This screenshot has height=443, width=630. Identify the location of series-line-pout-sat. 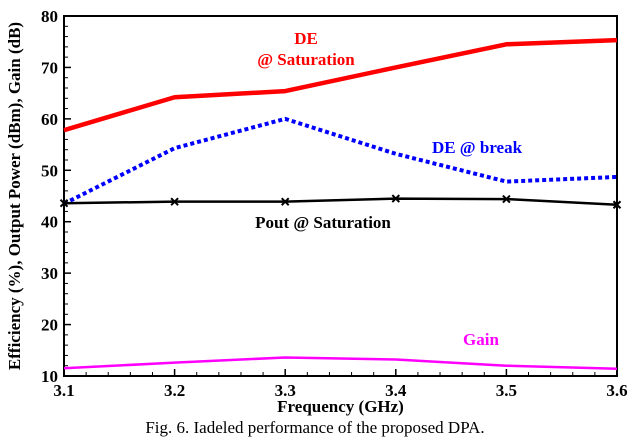
(340, 201).